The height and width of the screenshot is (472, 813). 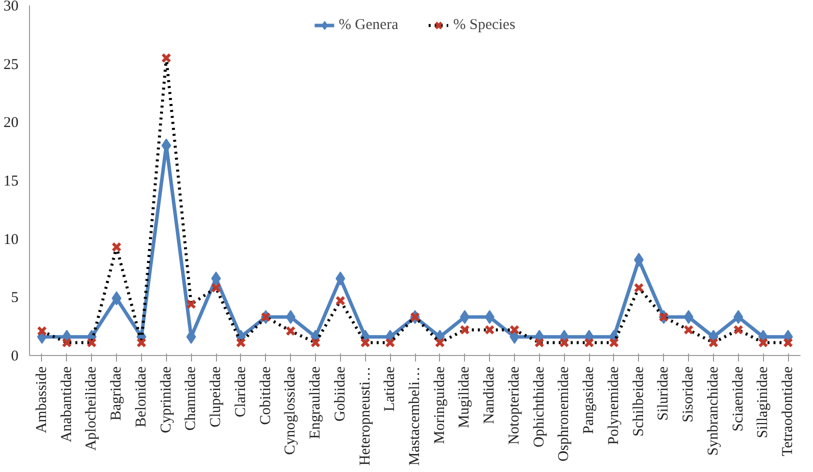 I want to click on x-tick-label: Sisoridae, so click(x=688, y=394).